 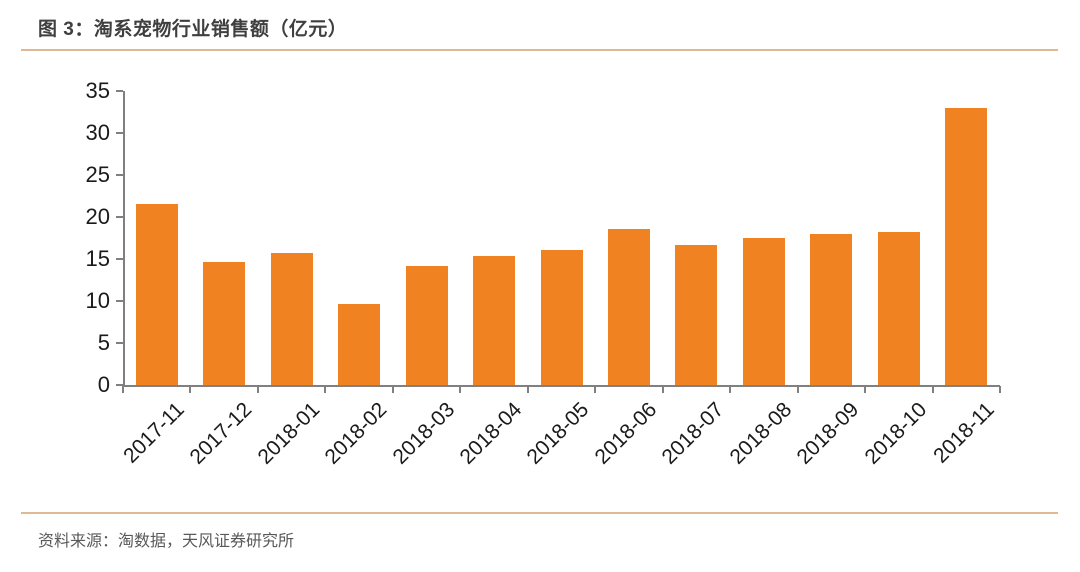 I want to click on x-axis-tick-label: 2017-12, so click(x=221, y=433).